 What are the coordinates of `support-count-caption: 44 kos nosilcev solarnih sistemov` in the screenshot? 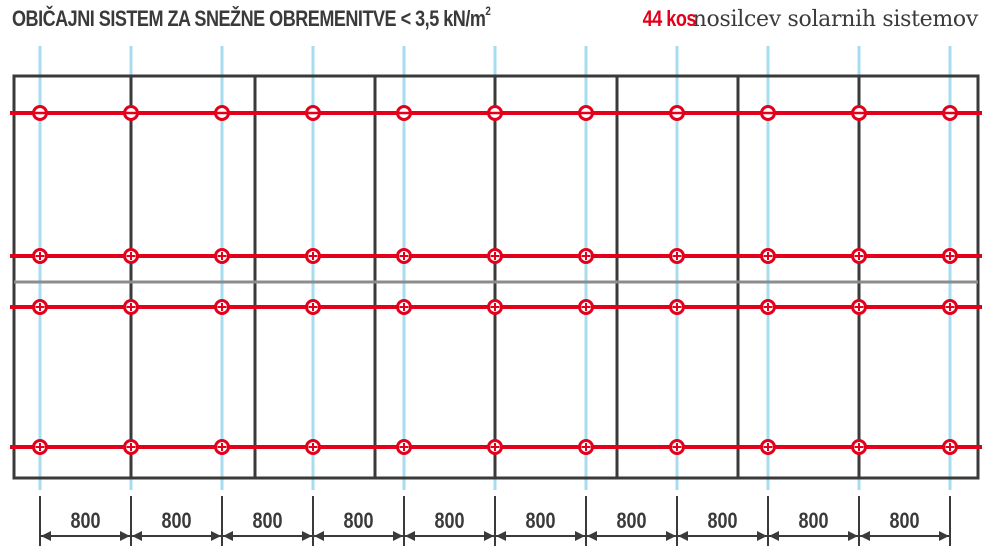 It's located at (804, 19).